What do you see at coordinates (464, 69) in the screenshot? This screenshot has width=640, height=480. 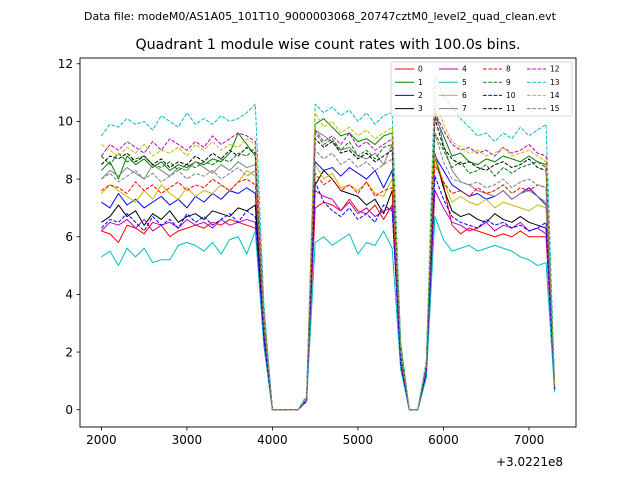 I see `legend-label-4: 4` at bounding box center [464, 69].